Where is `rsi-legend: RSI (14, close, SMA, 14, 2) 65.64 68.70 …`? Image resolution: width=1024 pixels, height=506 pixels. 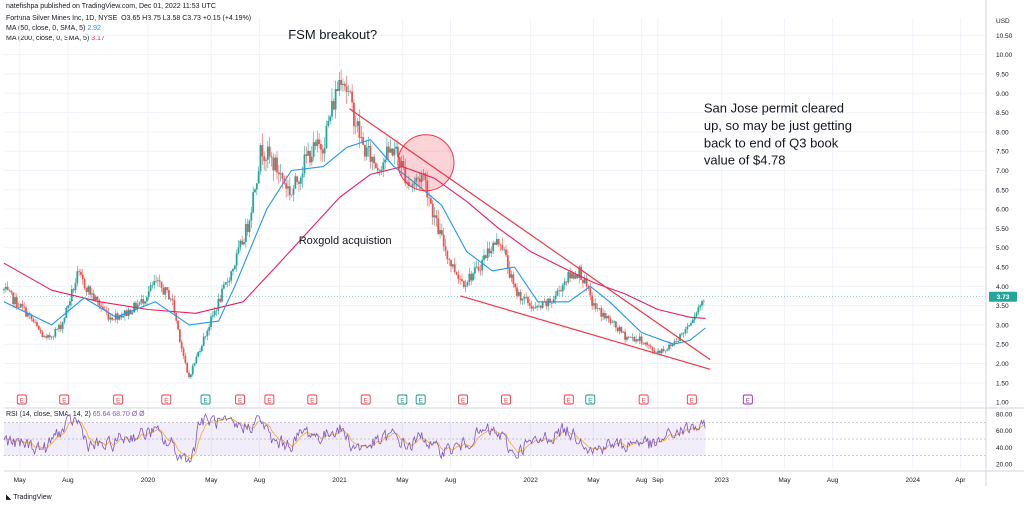 rsi-legend: RSI (14, close, SMA, 14, 2) 65.64 68.70 … is located at coordinates (75, 414).